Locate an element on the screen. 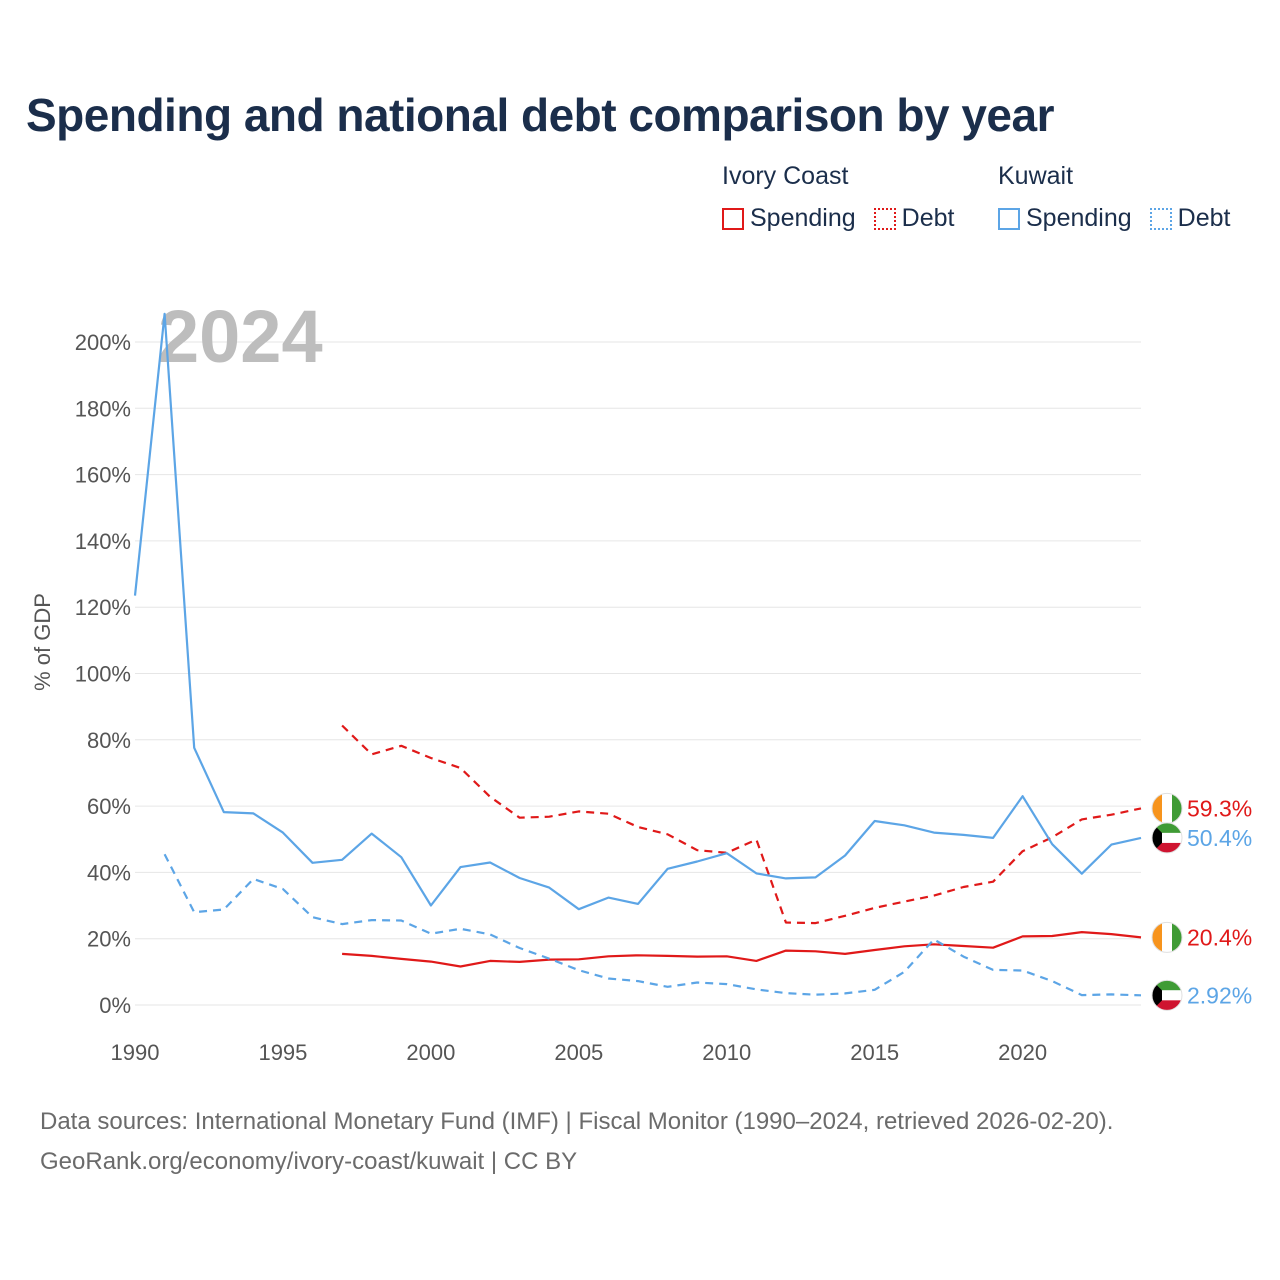  legend-item-ivory-coast-spending: Spending is located at coordinates (789, 218).